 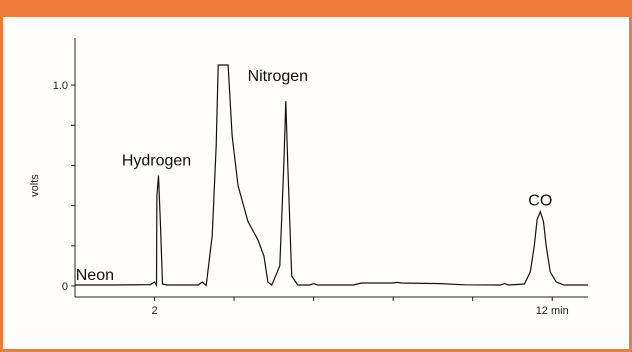 I want to click on right-border, so click(x=630, y=184).